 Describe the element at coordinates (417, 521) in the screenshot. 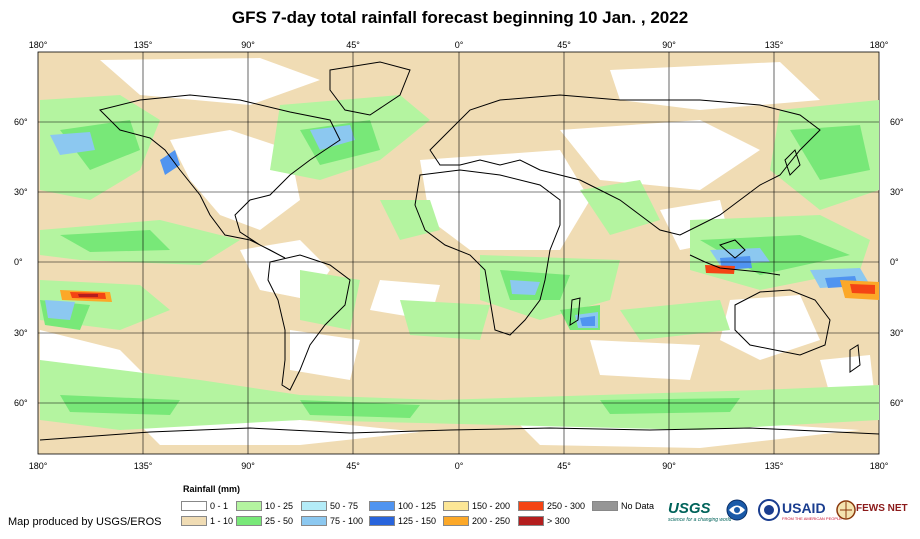

I see `legend-label: 125 - 150` at that location.